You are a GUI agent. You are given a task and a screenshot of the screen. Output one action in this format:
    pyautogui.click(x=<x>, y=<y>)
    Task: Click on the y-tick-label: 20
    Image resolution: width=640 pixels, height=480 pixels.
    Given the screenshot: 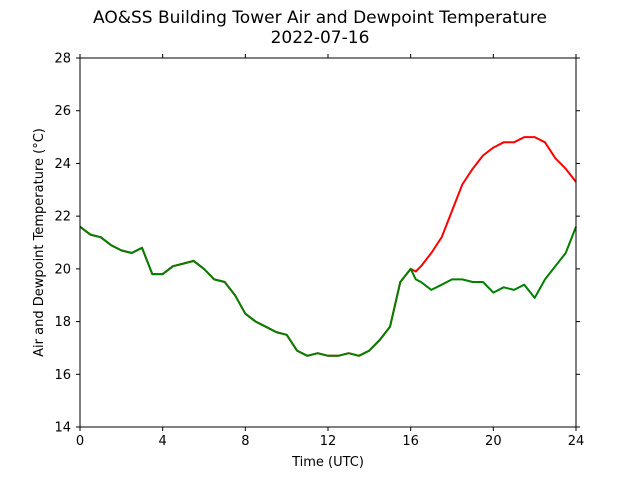 What is the action you would take?
    pyautogui.click(x=62, y=269)
    